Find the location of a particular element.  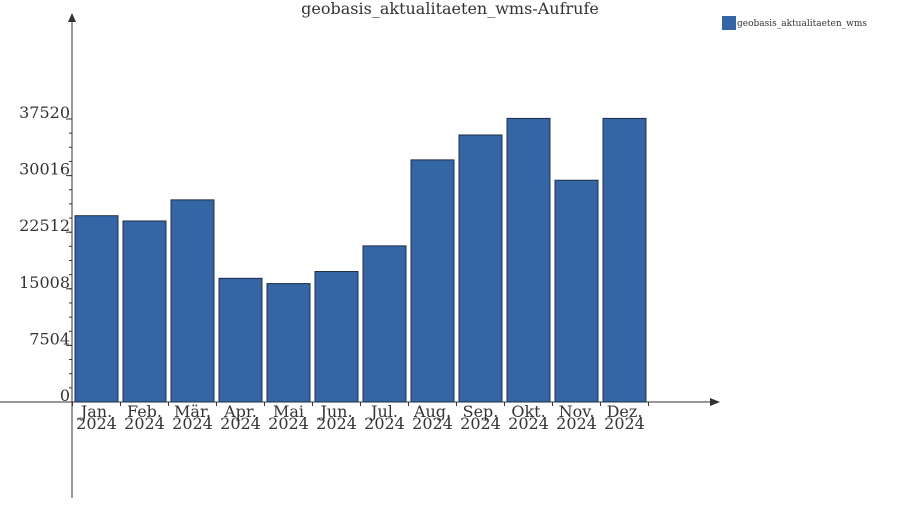

x-tick-label-month: Jan. is located at coordinates (95, 411).